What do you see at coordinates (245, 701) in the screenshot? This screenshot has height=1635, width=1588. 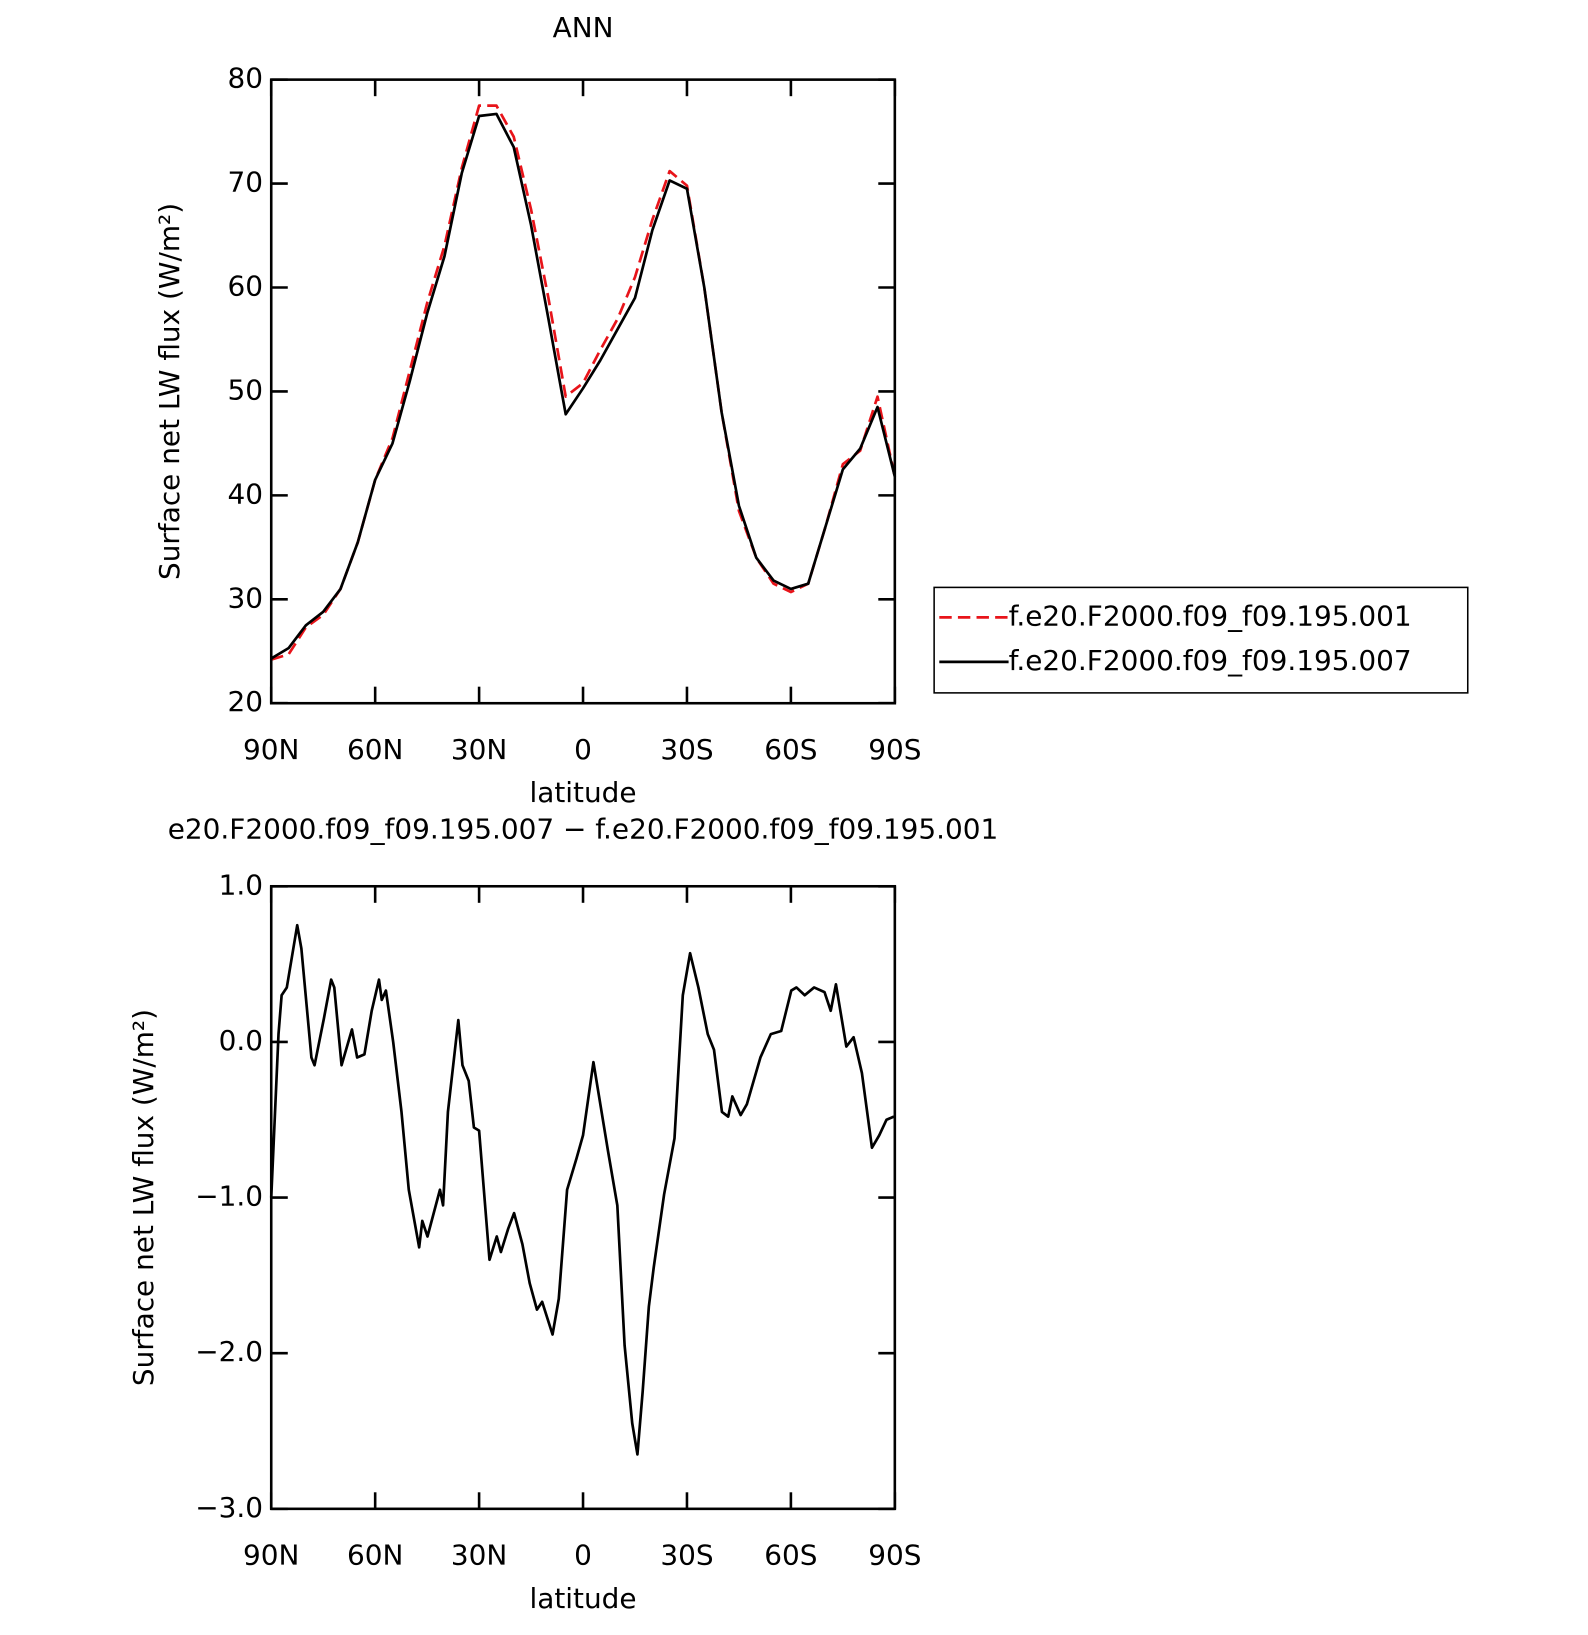 I see `y-tick-label: 20` at bounding box center [245, 701].